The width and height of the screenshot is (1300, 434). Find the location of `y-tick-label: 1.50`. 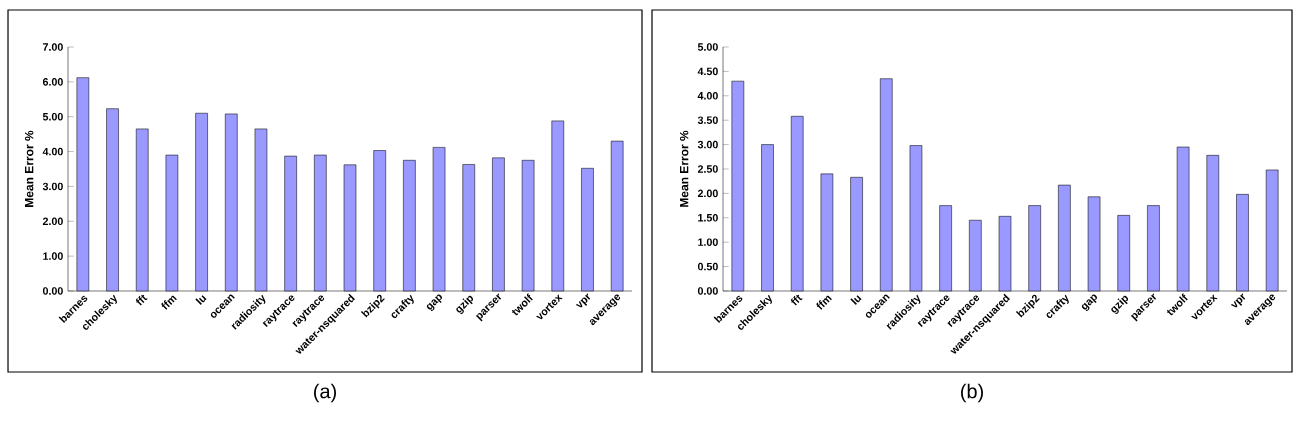

y-tick-label: 1.50 is located at coordinates (708, 218).